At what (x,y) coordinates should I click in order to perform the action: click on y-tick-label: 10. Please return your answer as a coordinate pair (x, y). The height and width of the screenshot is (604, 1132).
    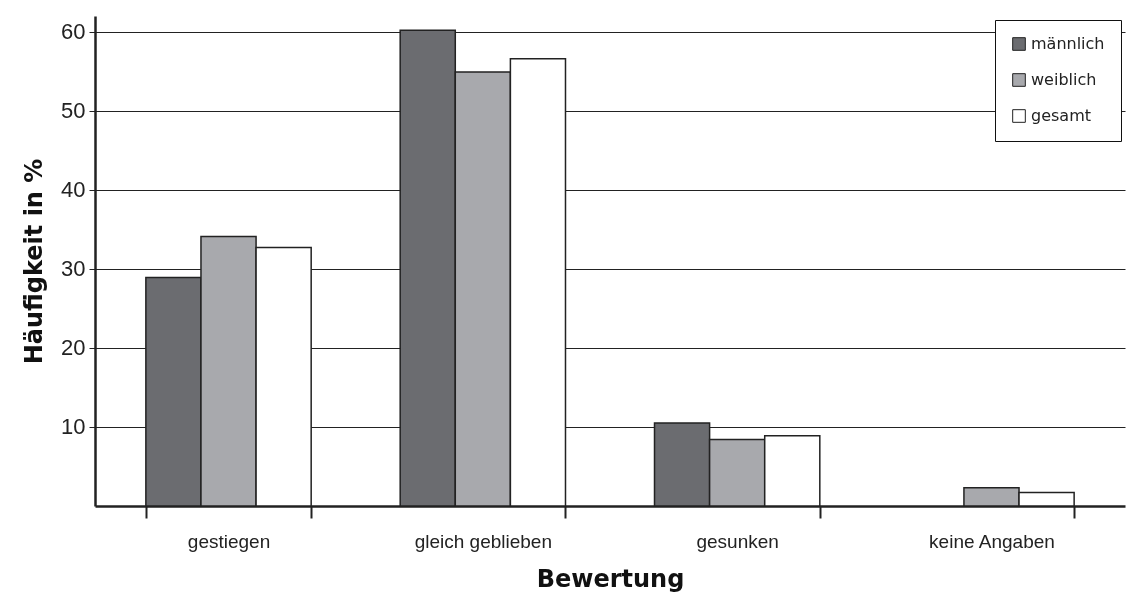
    Looking at the image, I should click on (73, 427).